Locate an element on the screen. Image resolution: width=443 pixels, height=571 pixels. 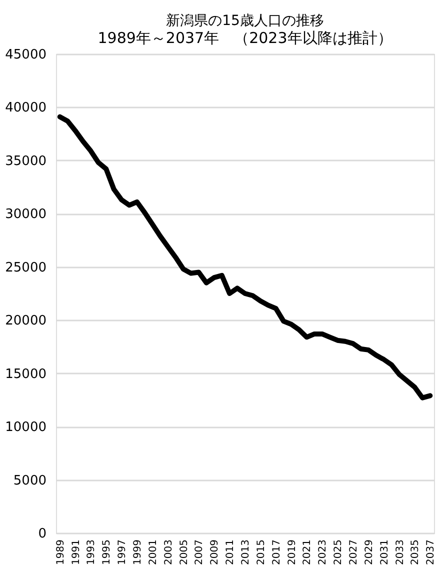
x-tick-label: 2011 is located at coordinates (230, 552).